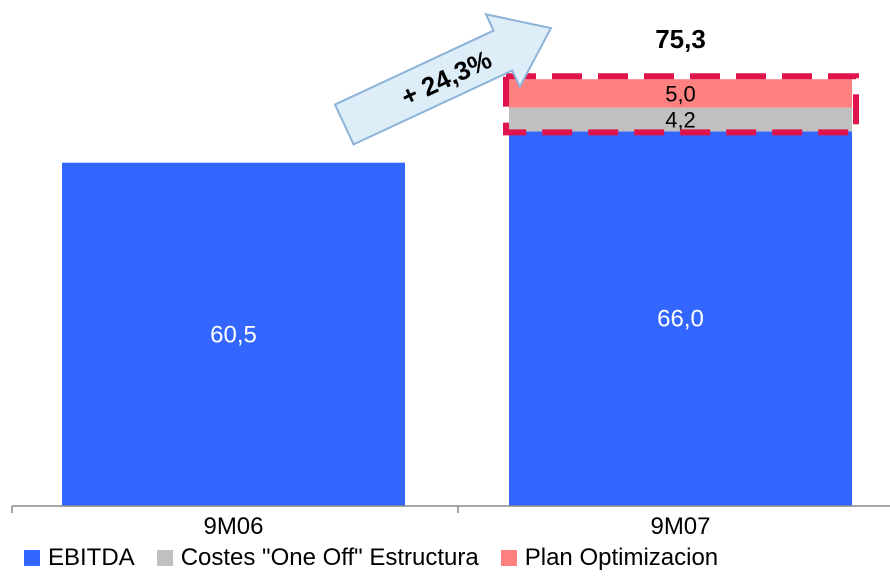 This screenshot has width=890, height=576. I want to click on x-tick-label: 9M06, so click(233, 526).